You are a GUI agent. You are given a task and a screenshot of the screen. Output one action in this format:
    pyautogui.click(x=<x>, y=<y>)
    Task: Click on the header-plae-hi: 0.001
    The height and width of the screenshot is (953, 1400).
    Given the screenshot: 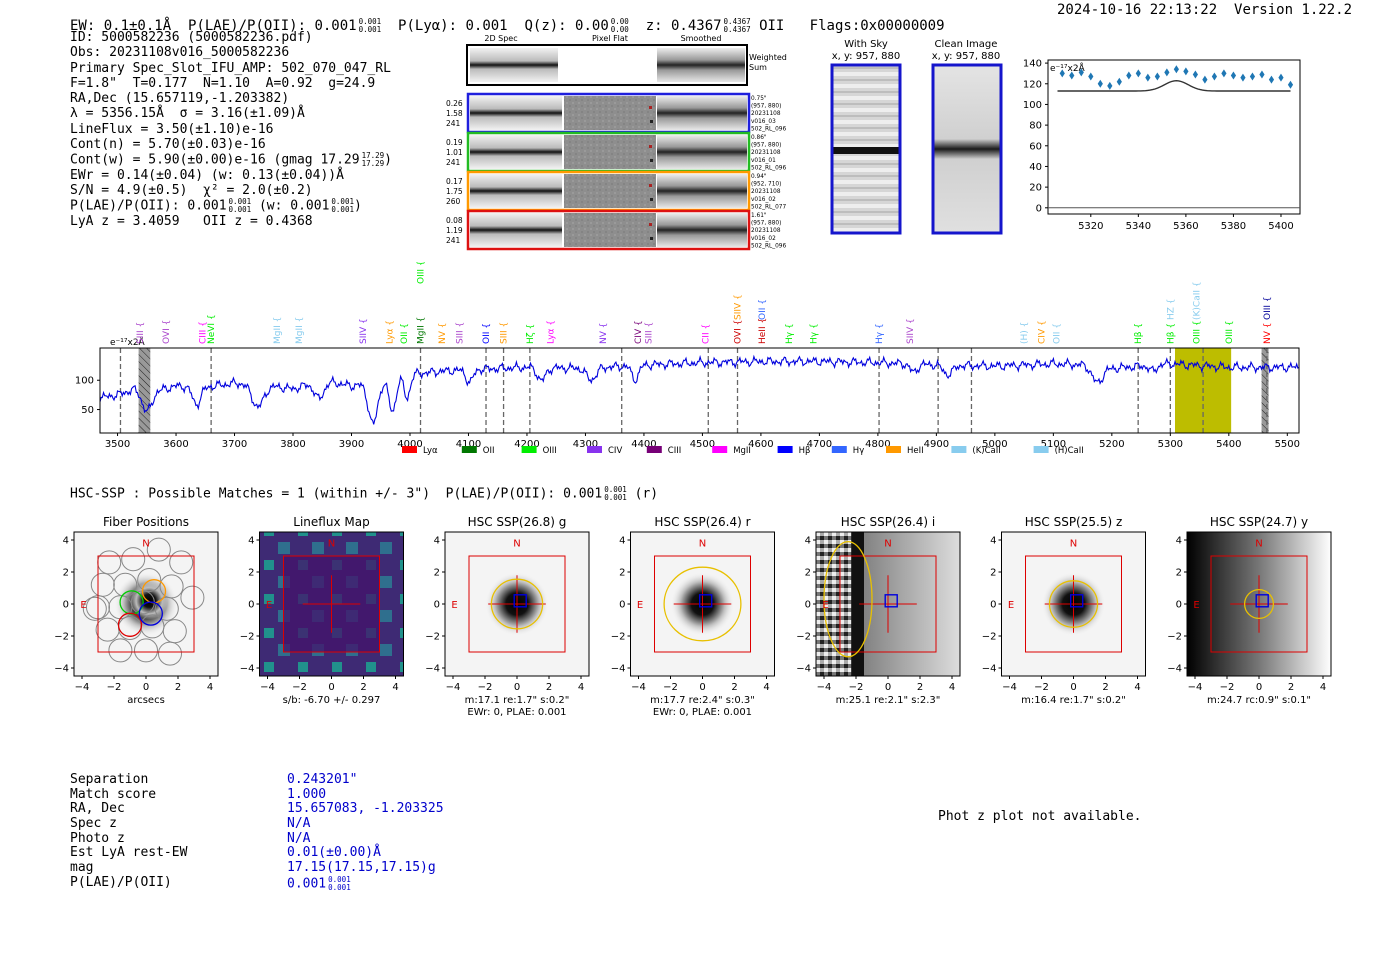 What is the action you would take?
    pyautogui.click(x=370, y=21)
    